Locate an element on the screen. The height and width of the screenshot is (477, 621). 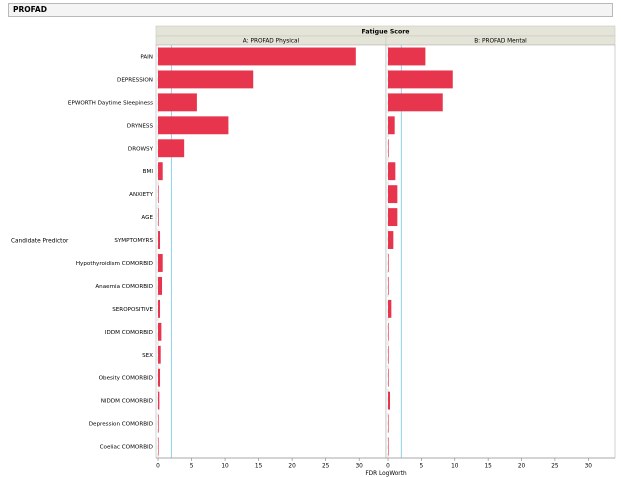
panel-header-title: B: PROFAD Mental is located at coordinates (500, 42).